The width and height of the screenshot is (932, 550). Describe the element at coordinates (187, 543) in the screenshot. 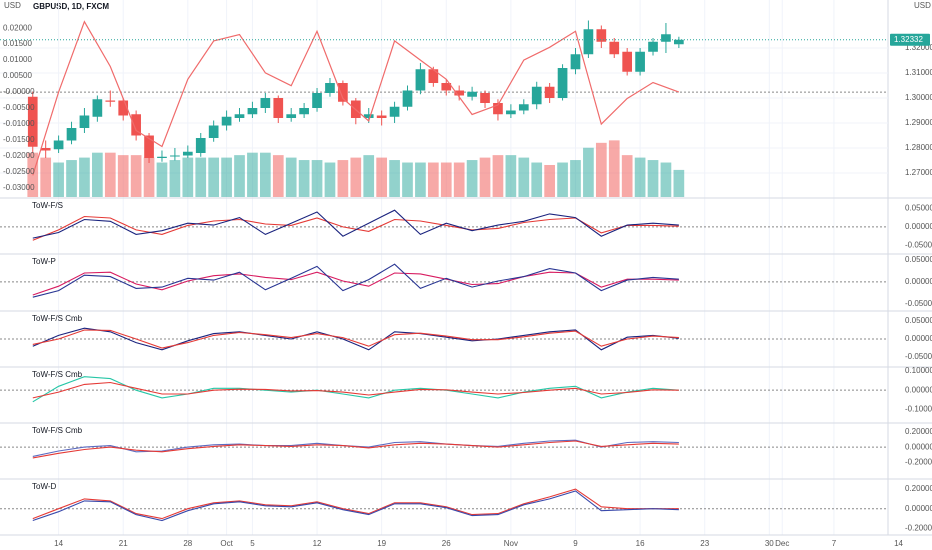

I see `x-tick-label: 28` at that location.